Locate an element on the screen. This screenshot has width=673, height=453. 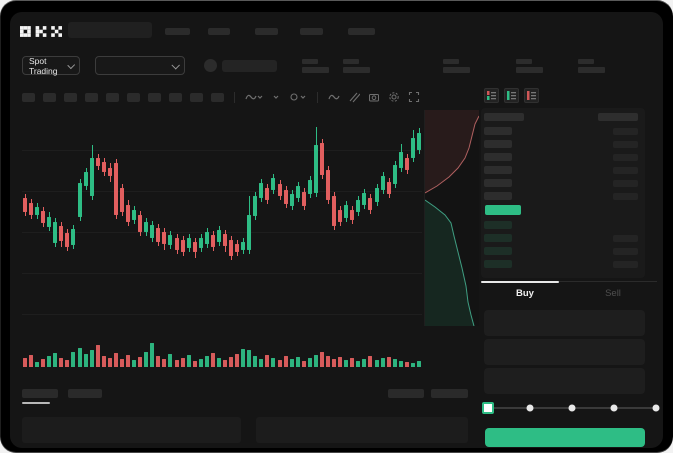
amount-slider is located at coordinates (571, 408).